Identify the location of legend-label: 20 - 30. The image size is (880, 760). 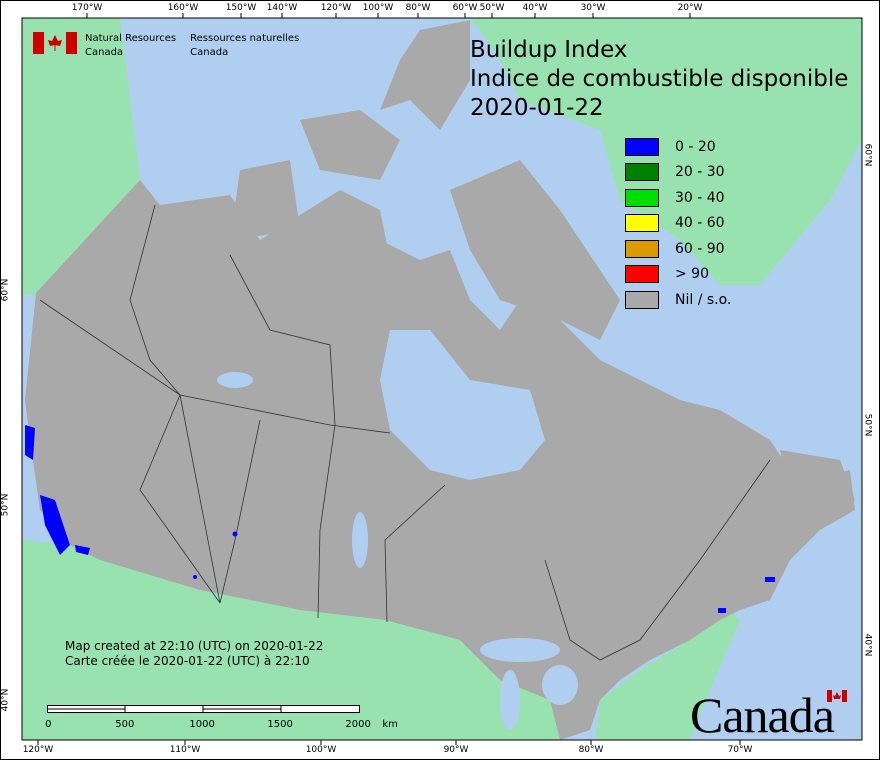
(700, 172).